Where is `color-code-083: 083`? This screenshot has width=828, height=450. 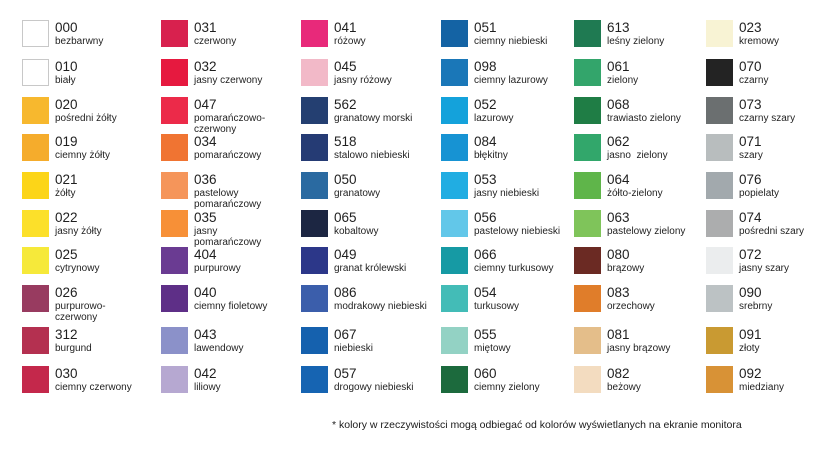 color-code-083: 083 is located at coordinates (618, 292).